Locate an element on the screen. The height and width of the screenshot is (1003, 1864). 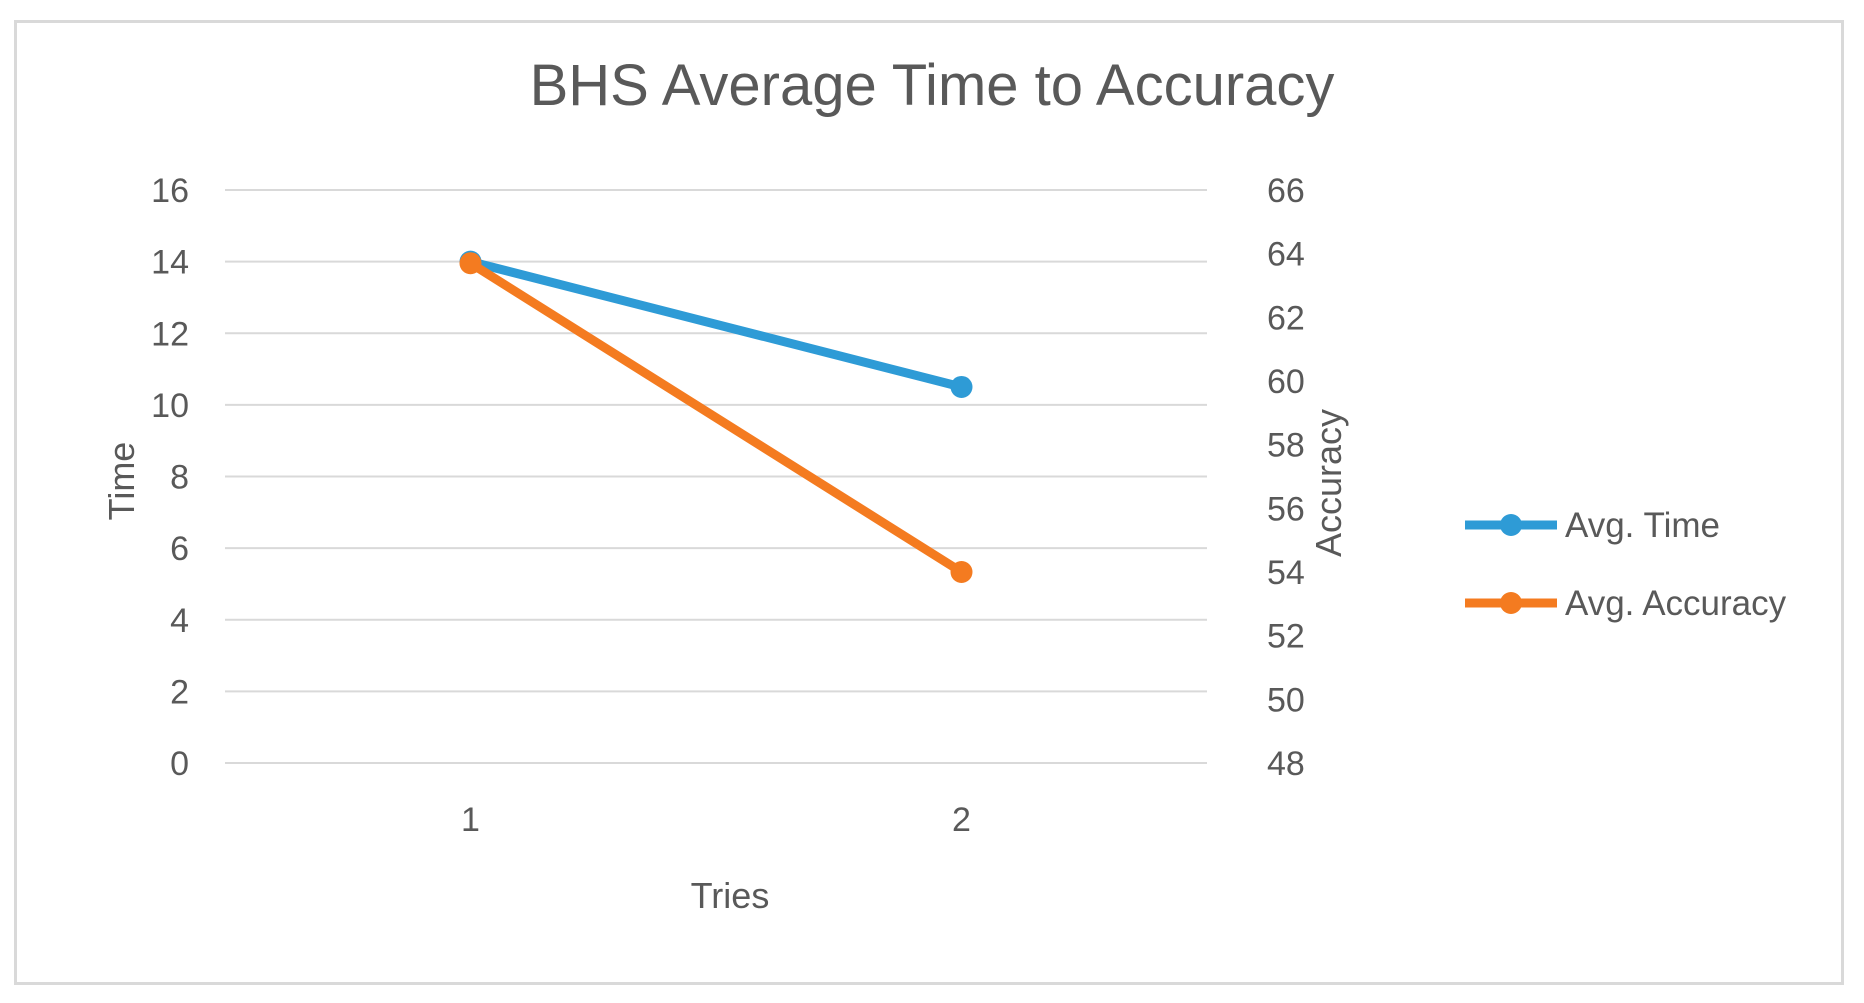
left-tick-label: 14 is located at coordinates (170, 263).